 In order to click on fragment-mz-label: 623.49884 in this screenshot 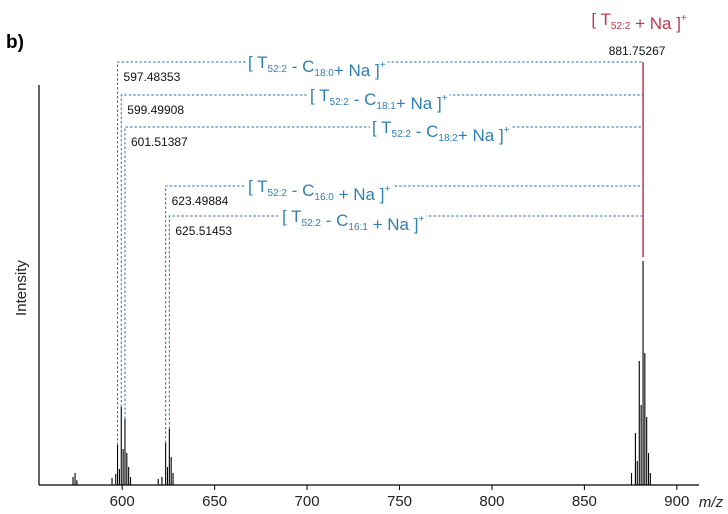, I will do `click(200, 201)`.